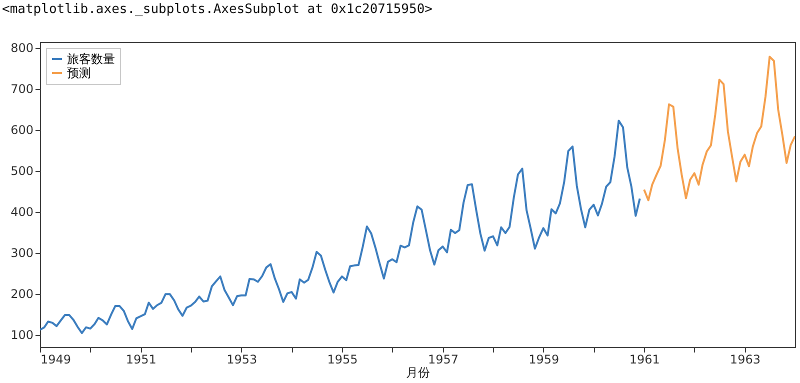  What do you see at coordinates (22, 48) in the screenshot?
I see `y-tick-label: 800` at bounding box center [22, 48].